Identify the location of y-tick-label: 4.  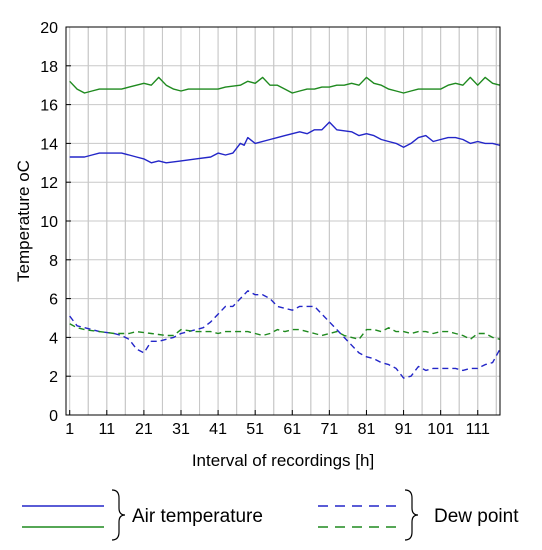
(53, 338).